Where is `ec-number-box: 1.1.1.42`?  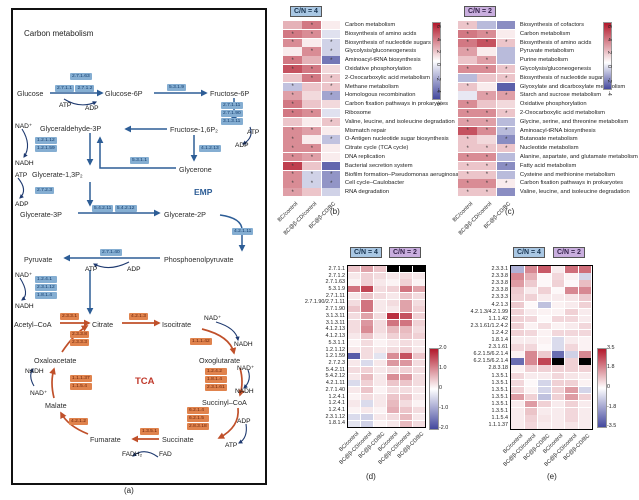
ec-number-box: 1.1.1.42 is located at coordinates (201, 341).